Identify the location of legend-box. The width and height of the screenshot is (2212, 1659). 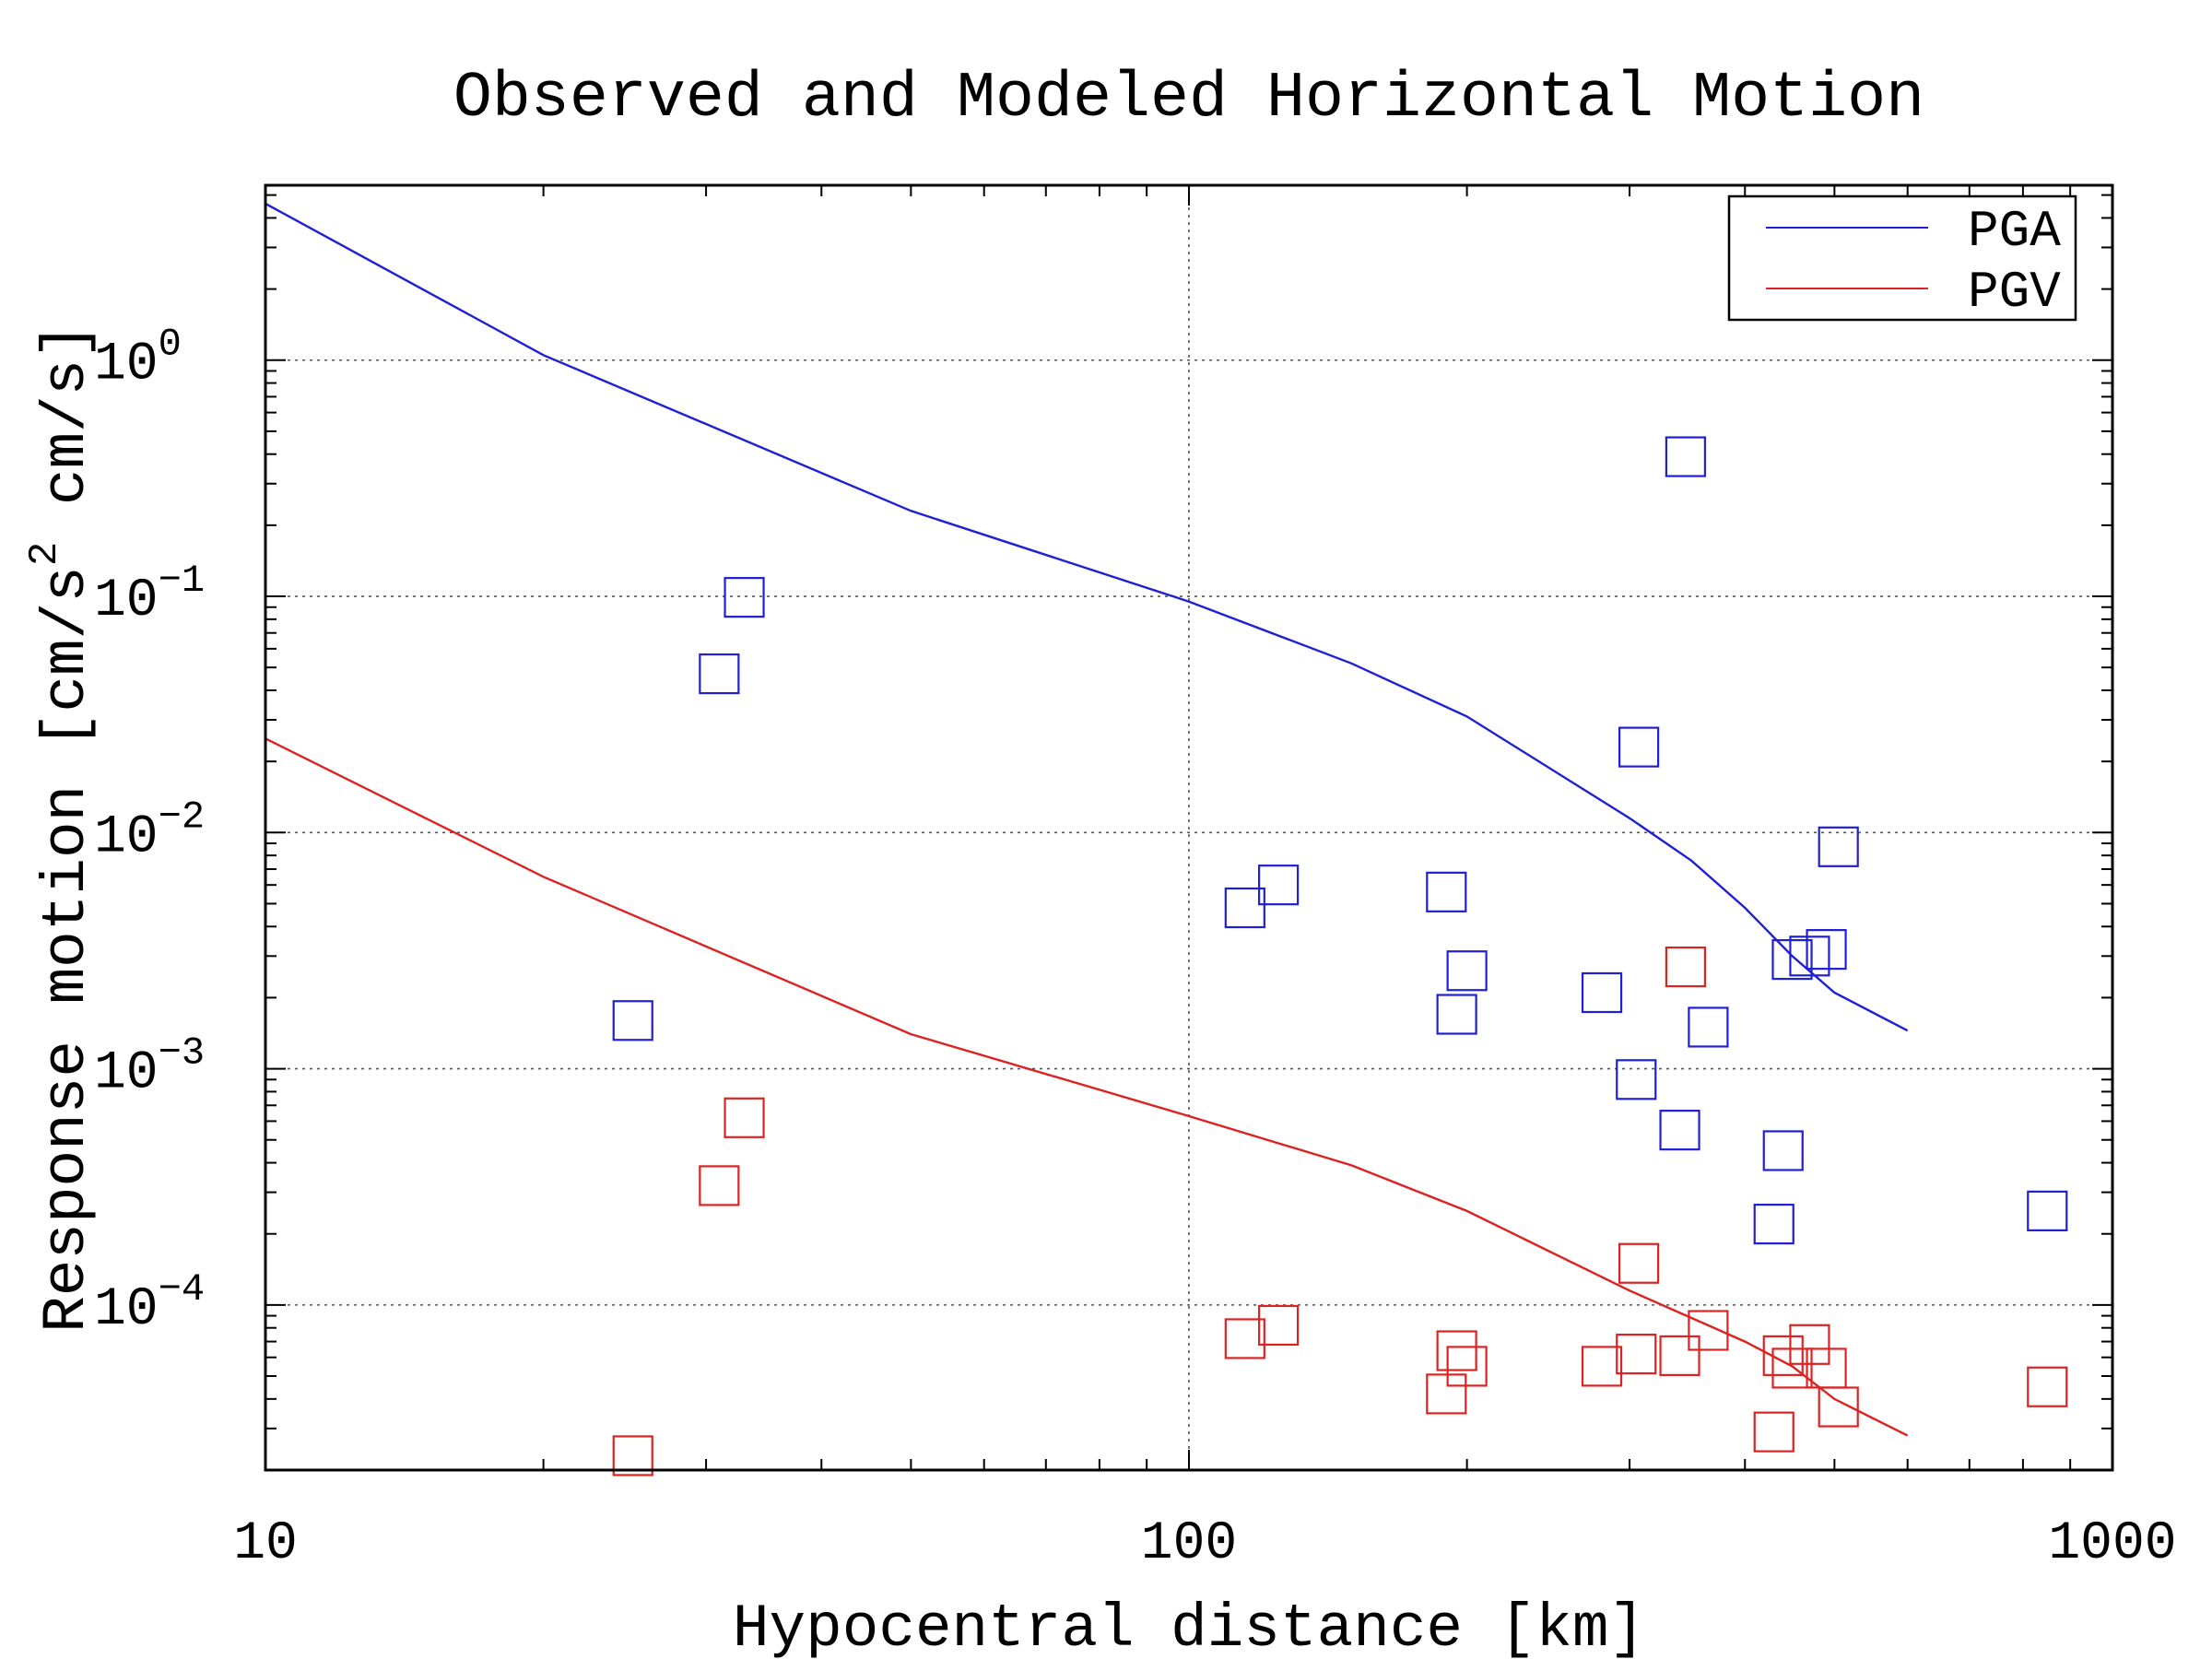
(1902, 258).